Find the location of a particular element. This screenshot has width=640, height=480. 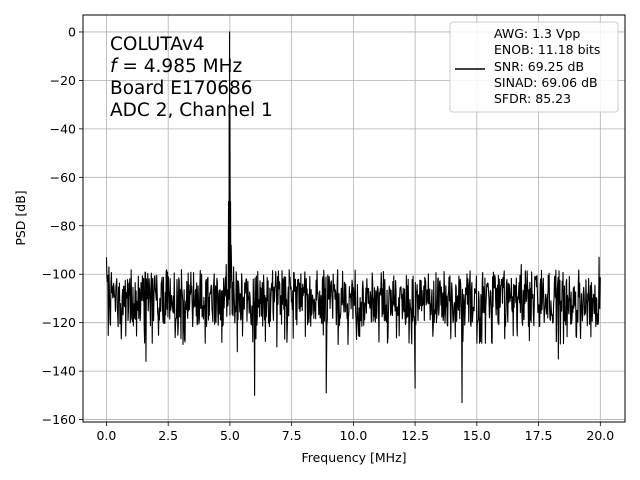

y-tick-label: 0 is located at coordinates (72, 31).